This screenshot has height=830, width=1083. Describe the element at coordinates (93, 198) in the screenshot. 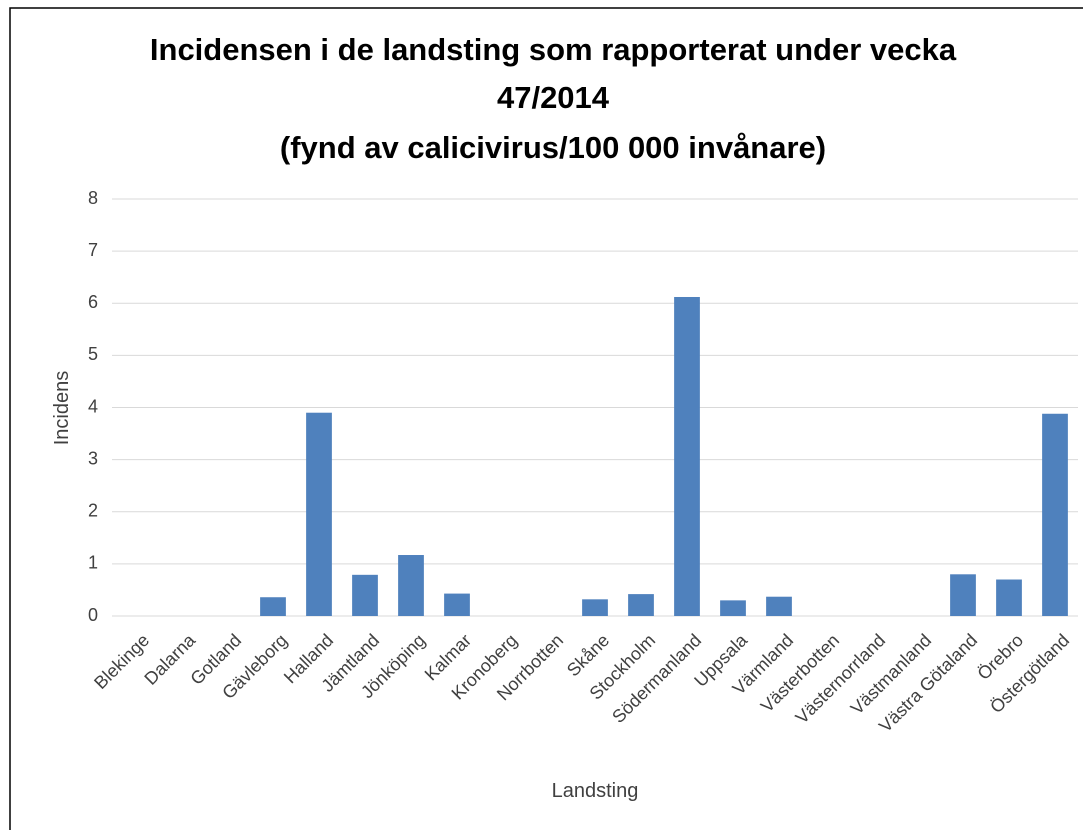

I see `y-tick-label: 8` at that location.